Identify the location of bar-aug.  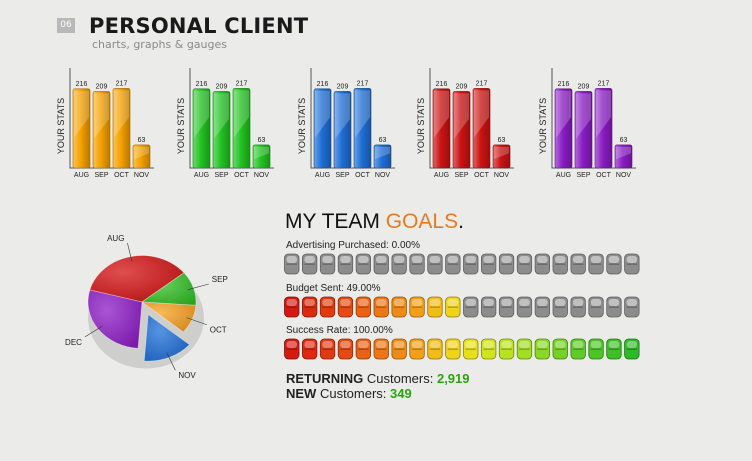
(201, 128).